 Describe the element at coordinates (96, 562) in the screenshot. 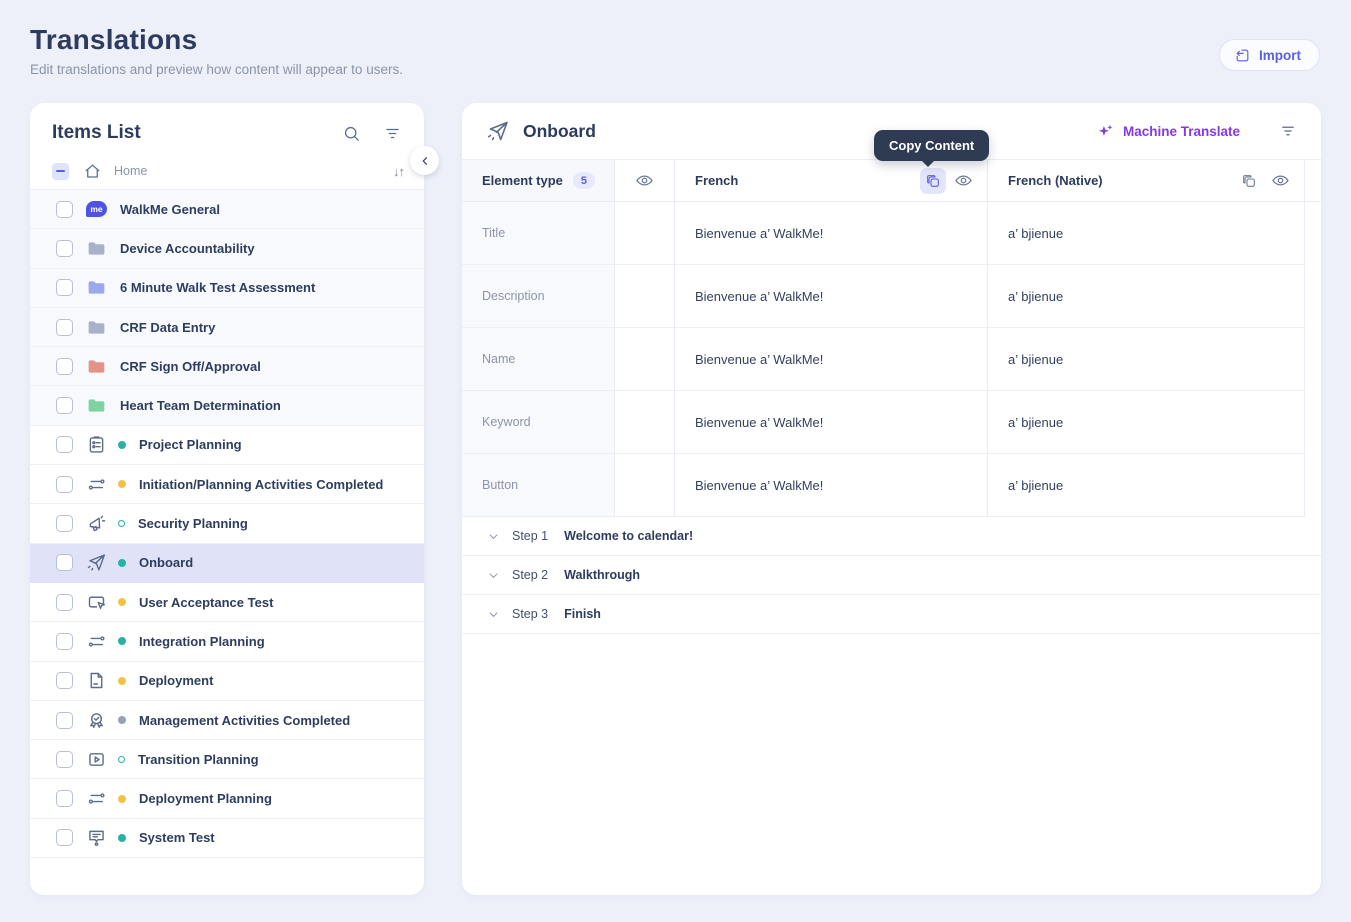

I see `paper-plane-icon` at that location.